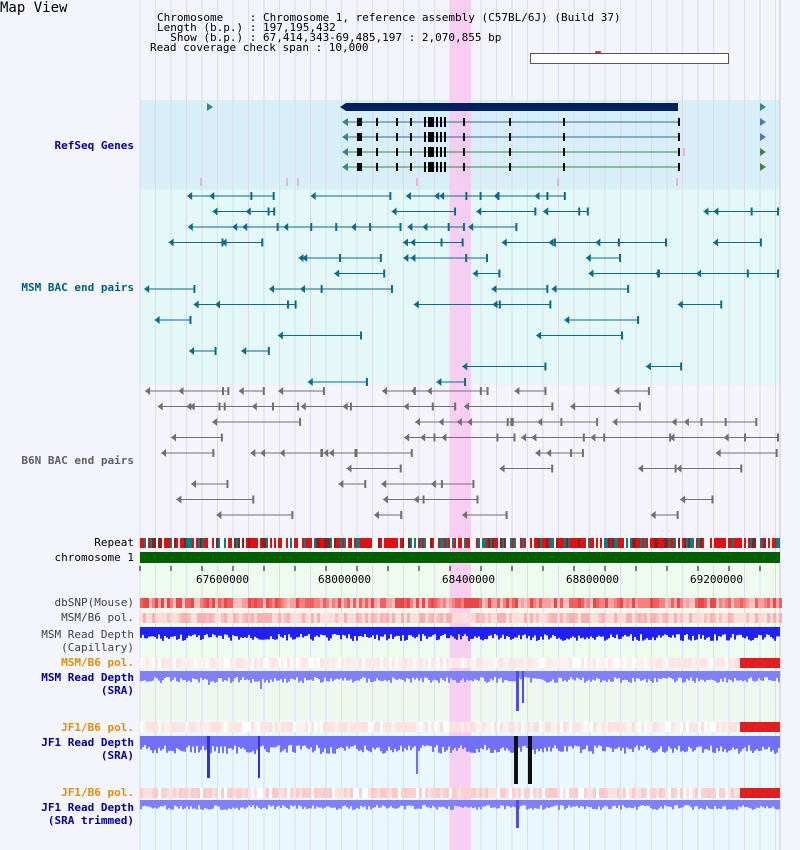 The width and height of the screenshot is (800, 850). Describe the element at coordinates (361, 122) in the screenshot. I see `gene-exon` at that location.